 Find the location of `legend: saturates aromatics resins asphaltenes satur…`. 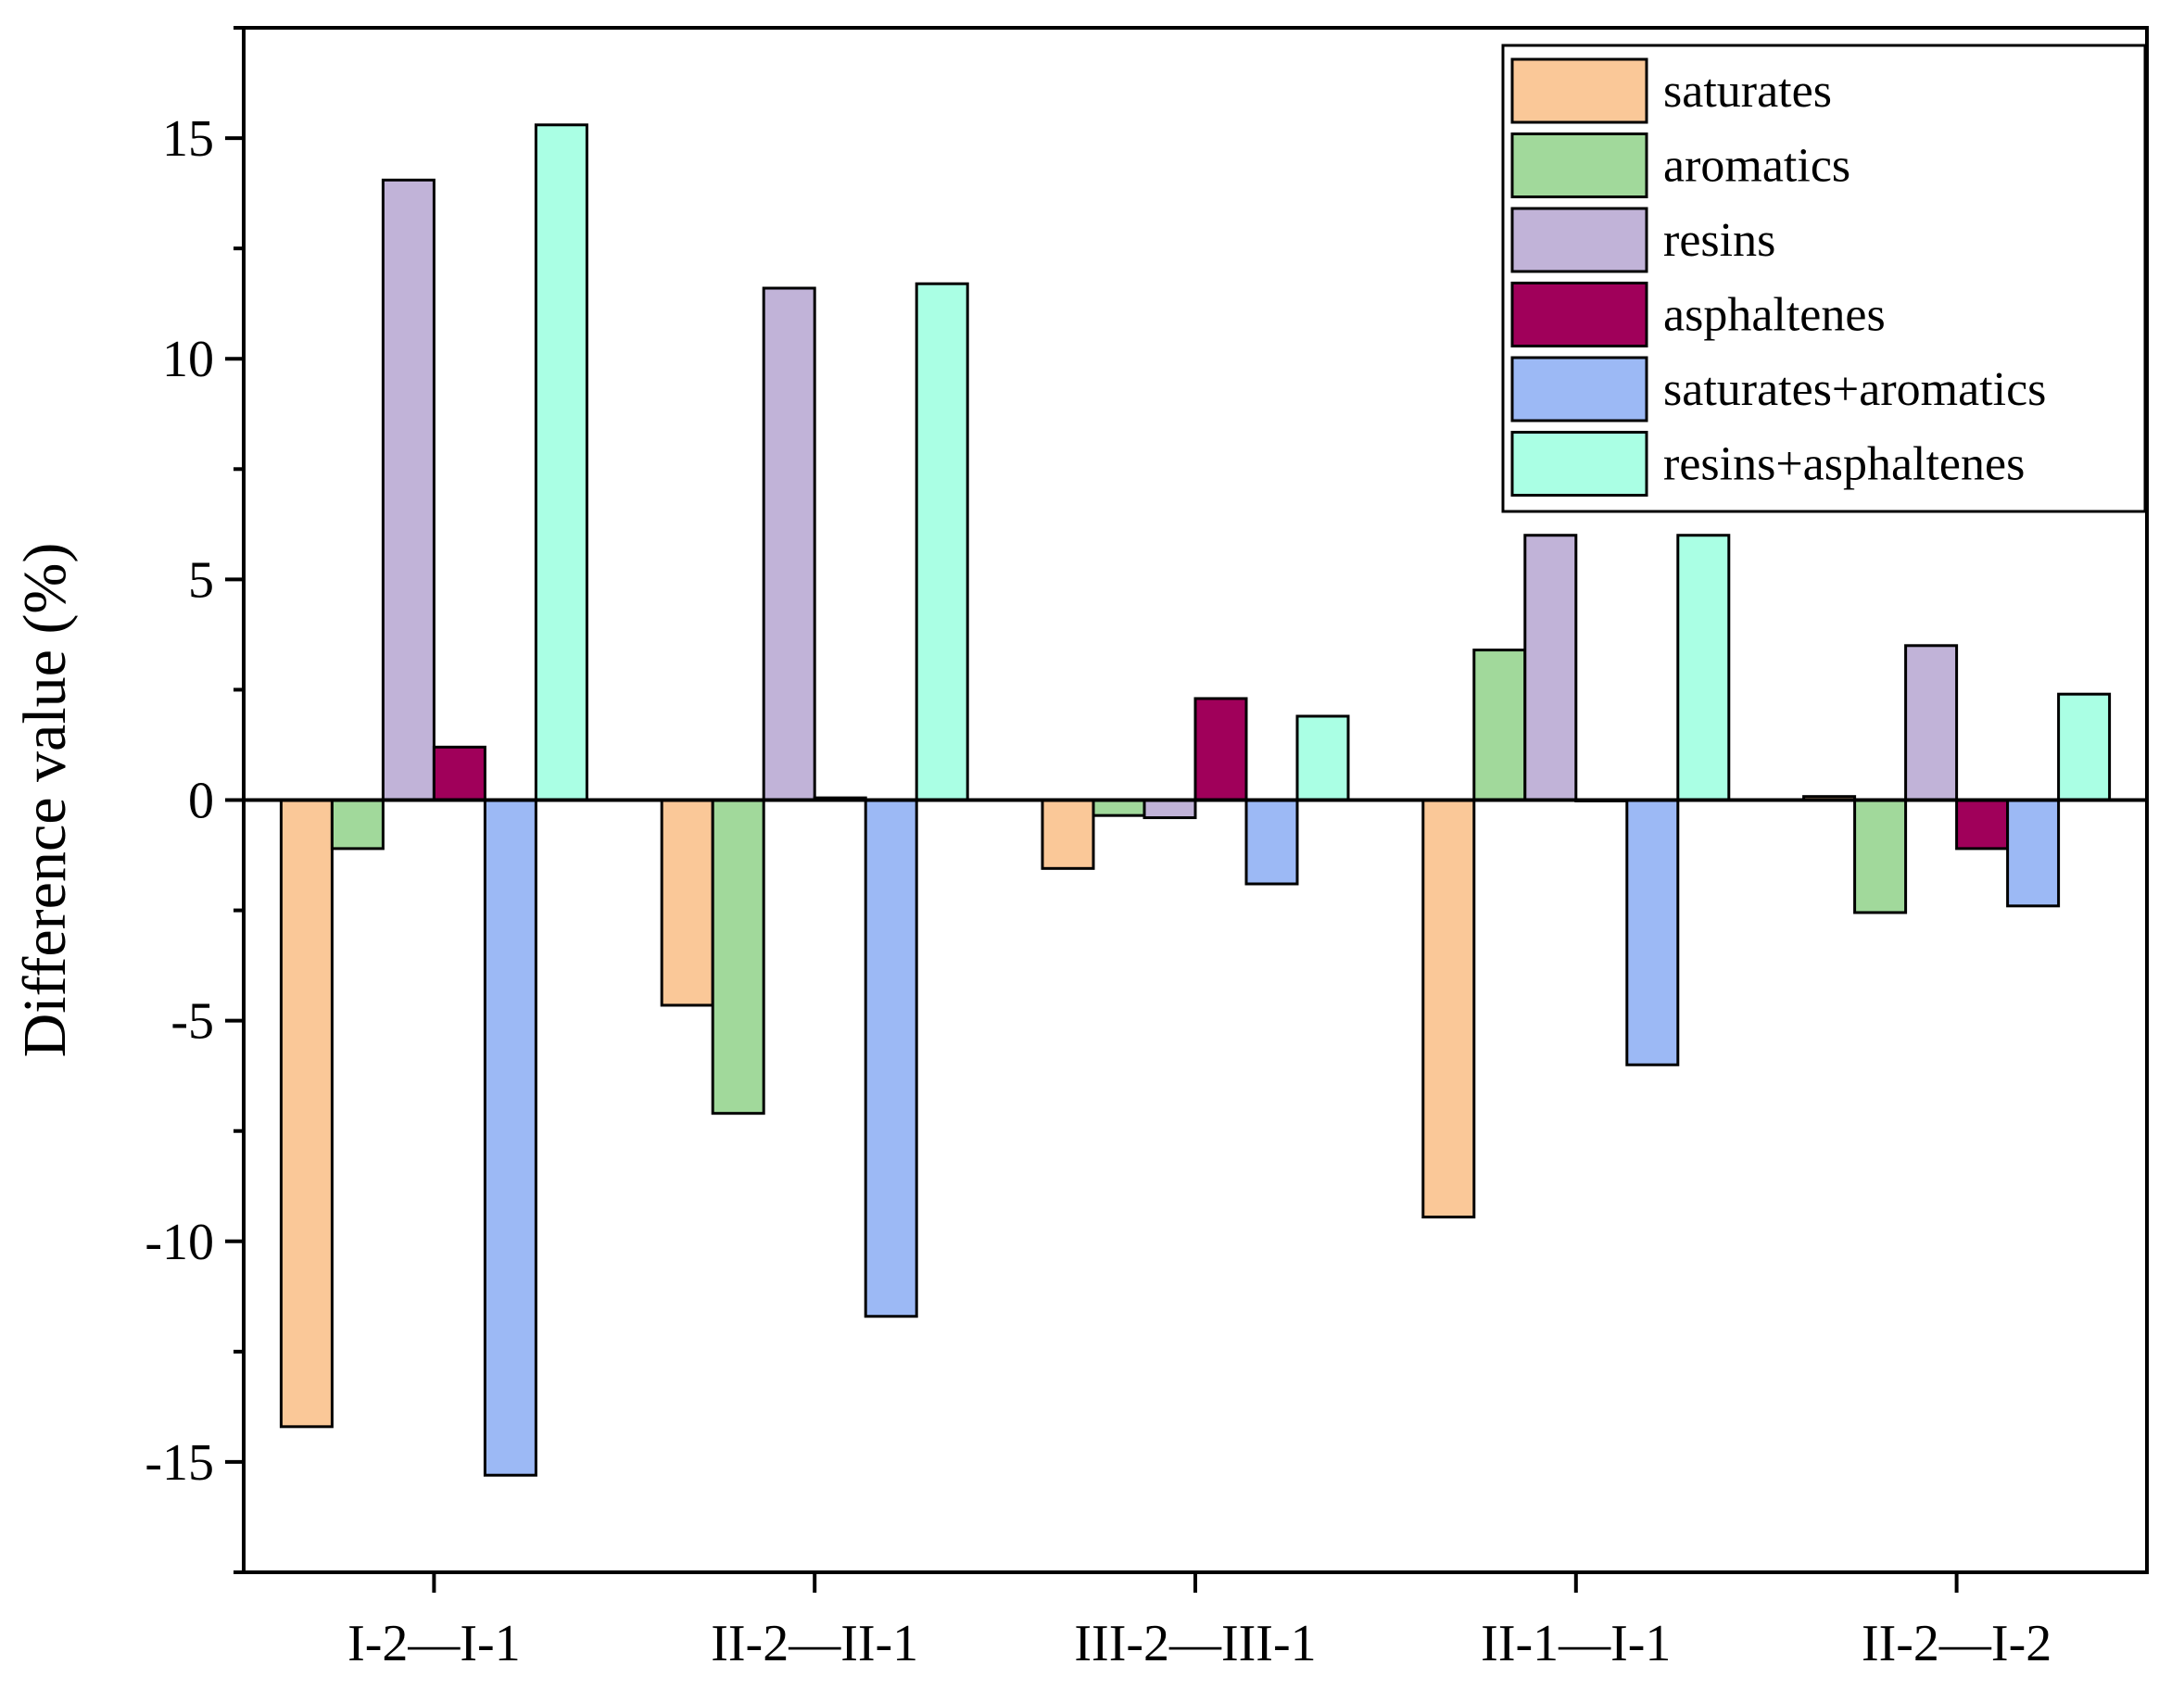

legend: saturates aromatics resins asphaltenes satur… is located at coordinates (1824, 278).